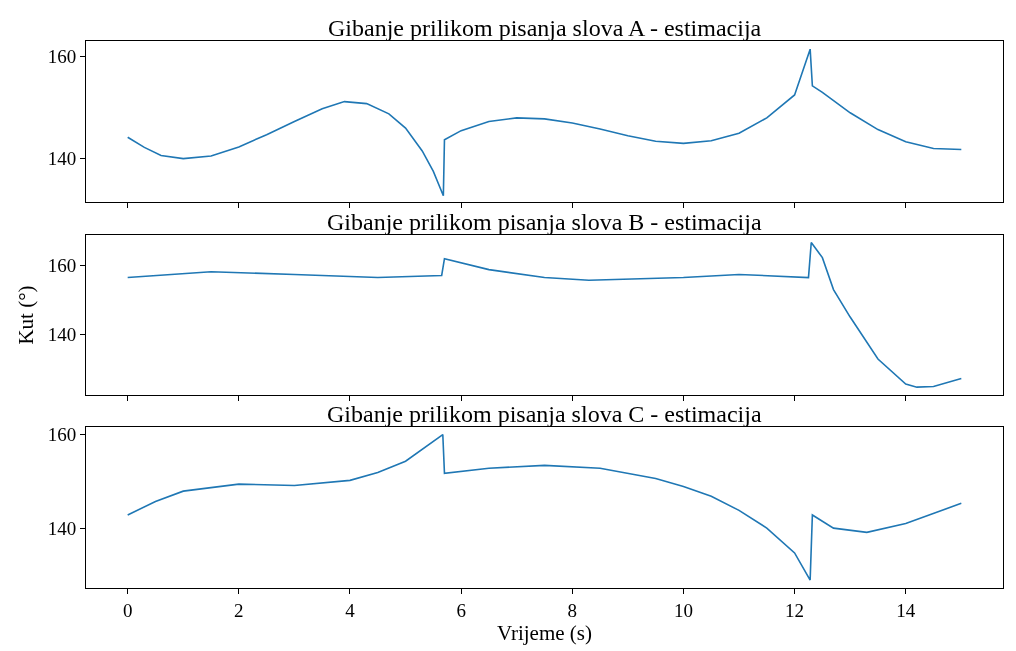 The width and height of the screenshot is (1016, 651). I want to click on x-tick-label: 10, so click(683, 610).